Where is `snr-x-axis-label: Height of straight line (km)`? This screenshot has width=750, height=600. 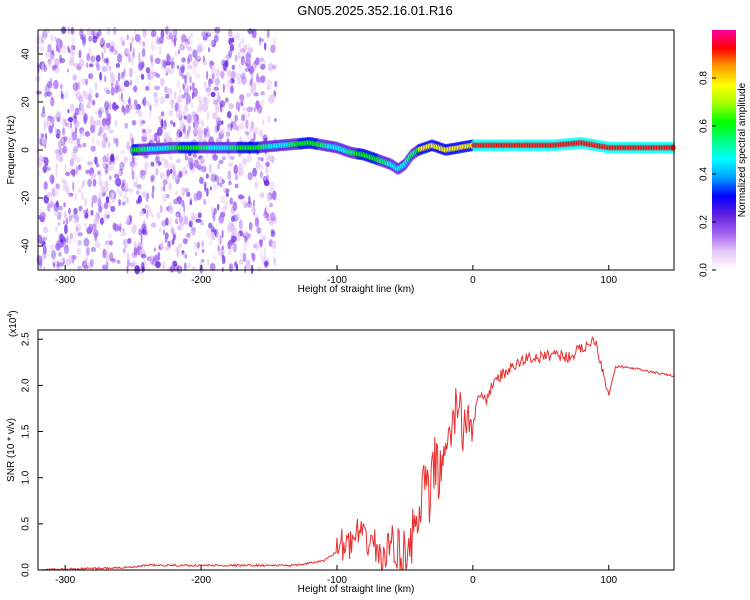 snr-x-axis-label: Height of straight line (km) is located at coordinates (356, 589).